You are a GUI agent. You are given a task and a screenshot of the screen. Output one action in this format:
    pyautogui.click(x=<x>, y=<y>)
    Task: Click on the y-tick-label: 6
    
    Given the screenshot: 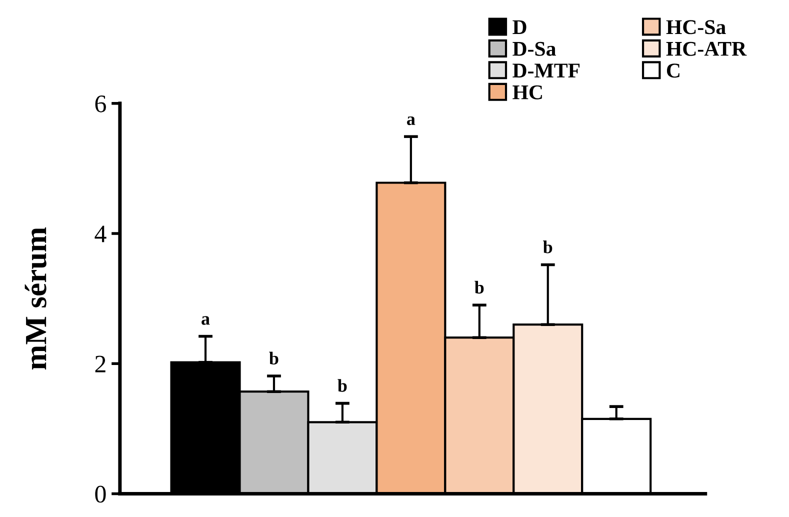 What is the action you would take?
    pyautogui.click(x=100, y=104)
    